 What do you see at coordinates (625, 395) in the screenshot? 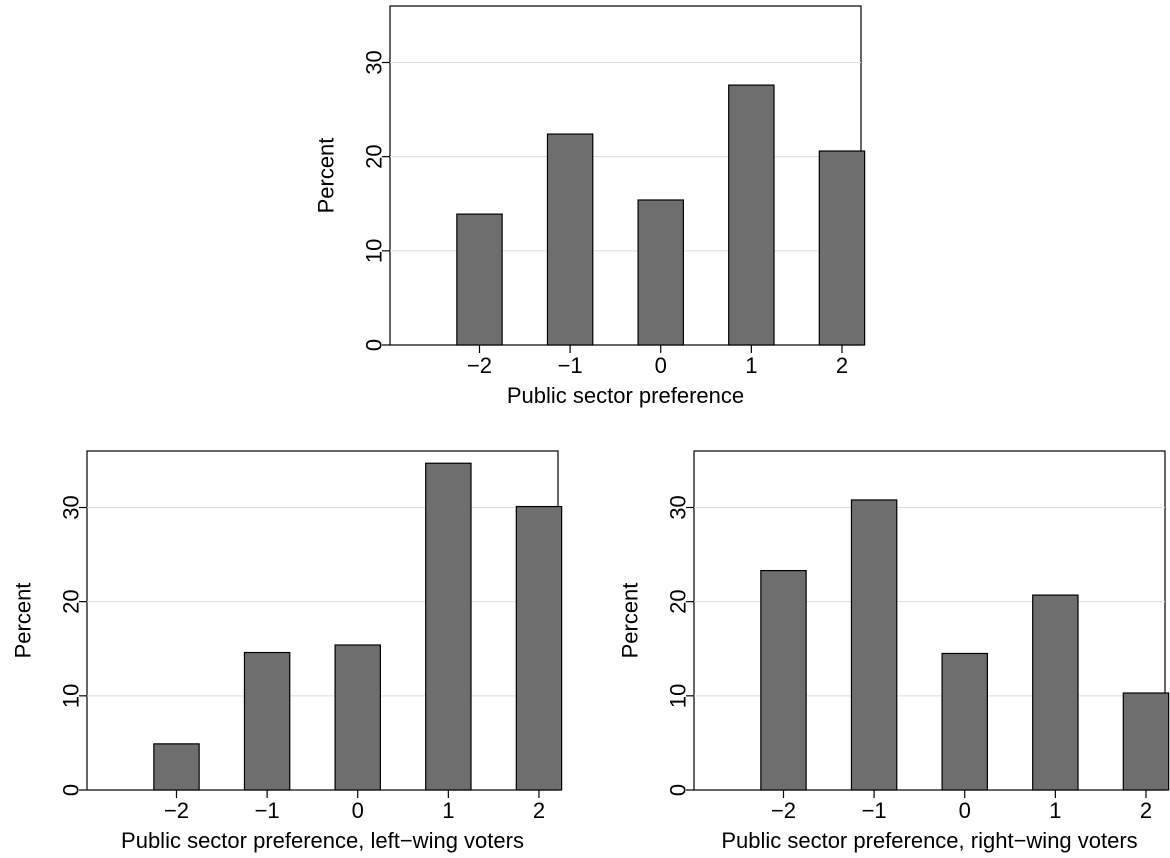
I see `x-axis-title: Public sector preference` at bounding box center [625, 395].